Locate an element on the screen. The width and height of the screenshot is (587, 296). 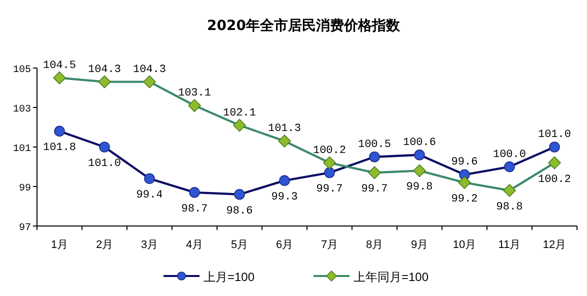
legend-label: 上月=100 is located at coordinates (229, 277).